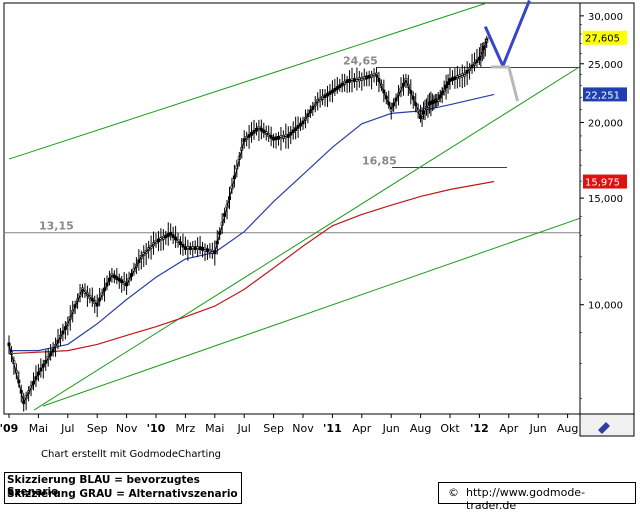  Describe the element at coordinates (103, 486) in the screenshot. I see `scenario-blue-note: Skizzierung BLAU = bevorzugtes Szenario` at that location.